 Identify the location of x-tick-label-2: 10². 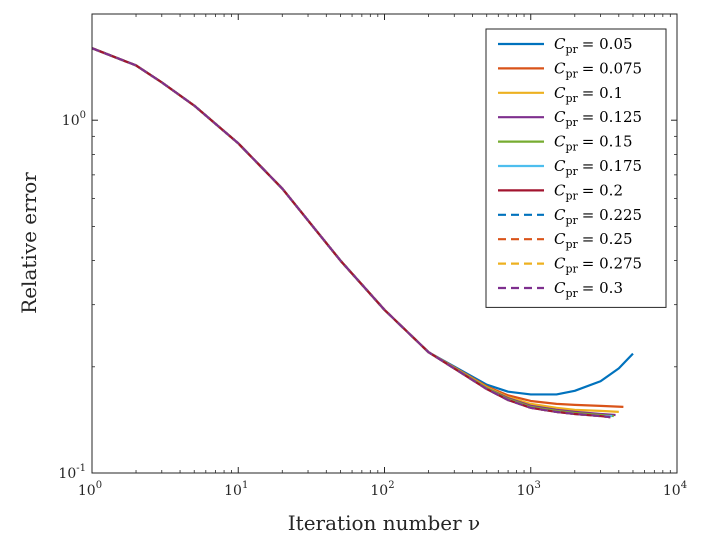
(382, 489).